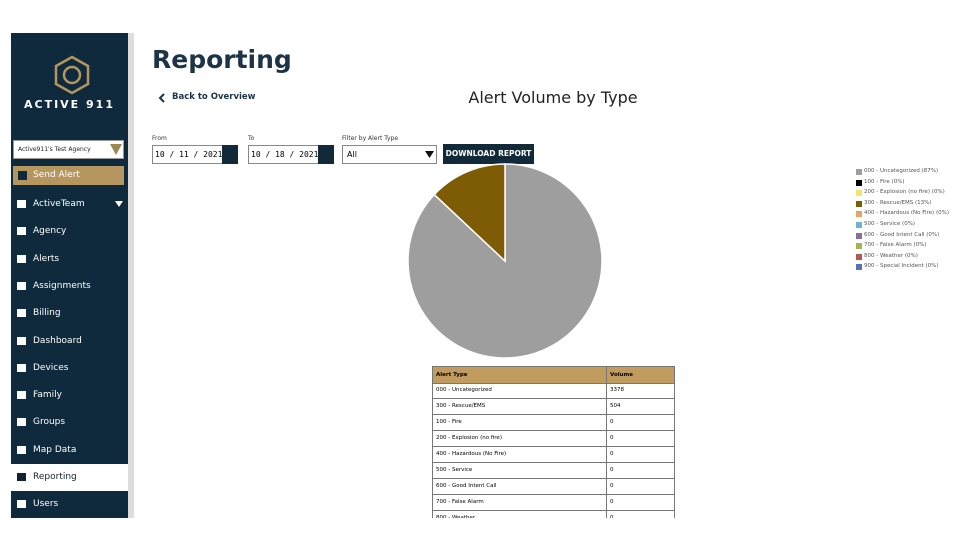 The image size is (980, 551). I want to click on nav-label: Family, so click(47, 395).